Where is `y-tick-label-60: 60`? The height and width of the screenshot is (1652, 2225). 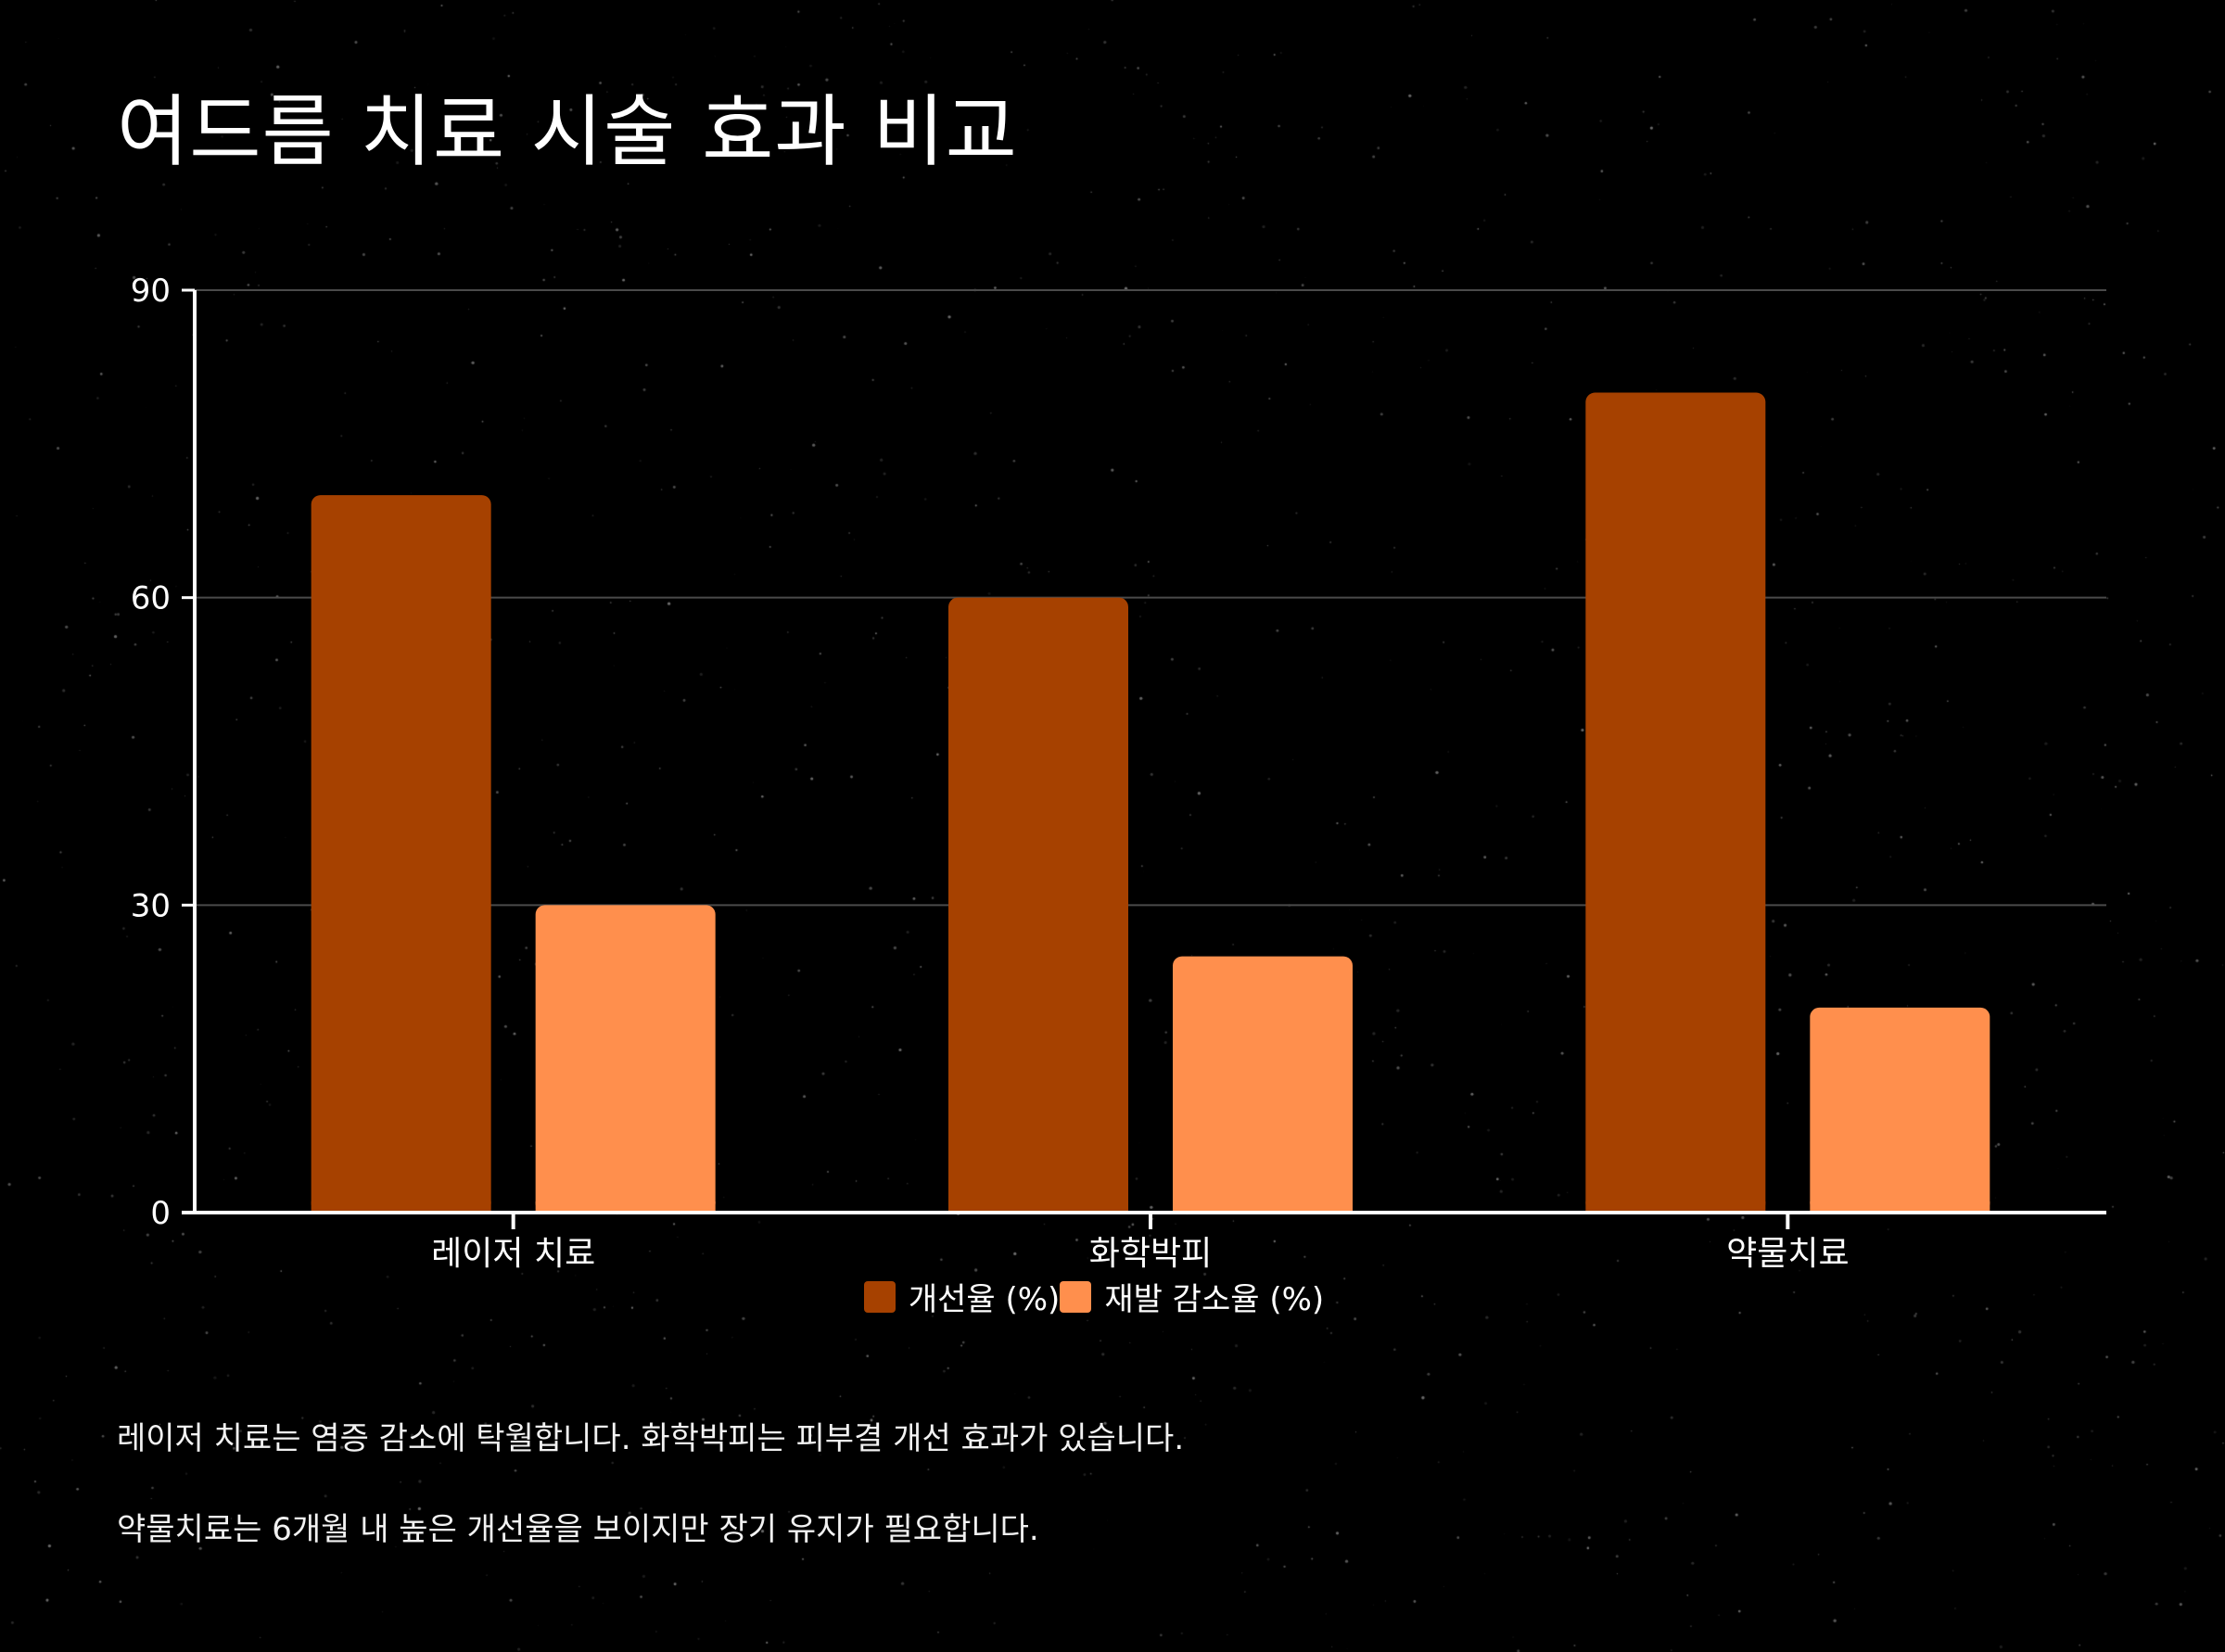 y-tick-label-60: 60 is located at coordinates (151, 598).